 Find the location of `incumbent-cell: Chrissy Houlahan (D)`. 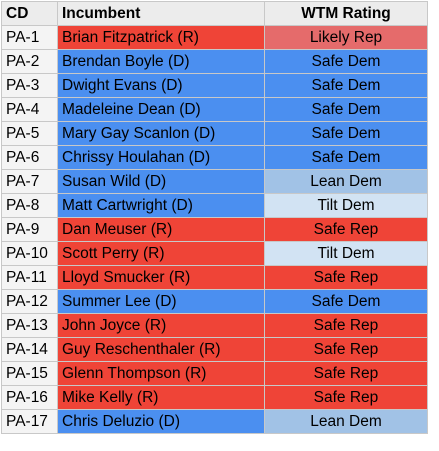

incumbent-cell: Chrissy Houlahan (D) is located at coordinates (161, 157).